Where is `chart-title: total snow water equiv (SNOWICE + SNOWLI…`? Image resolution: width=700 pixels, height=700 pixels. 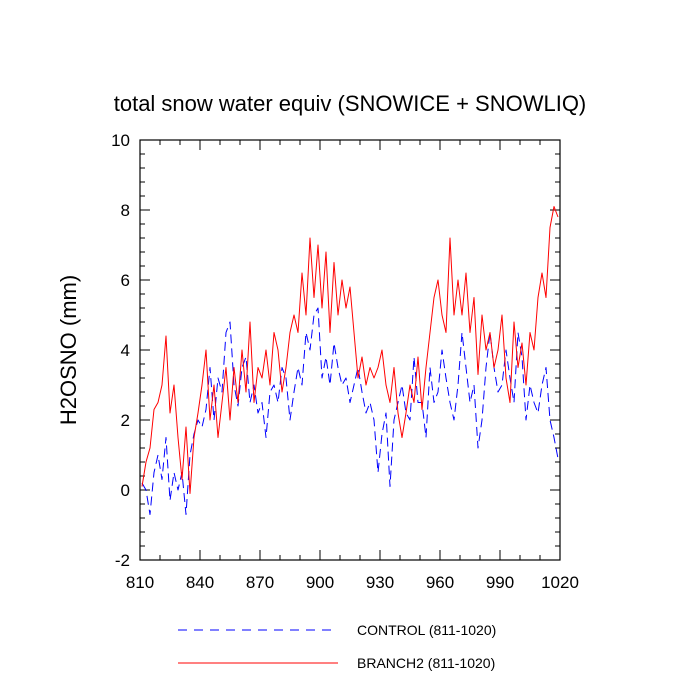
chart-title: total snow water equiv (SNOWICE + SNOWLI… is located at coordinates (350, 103).